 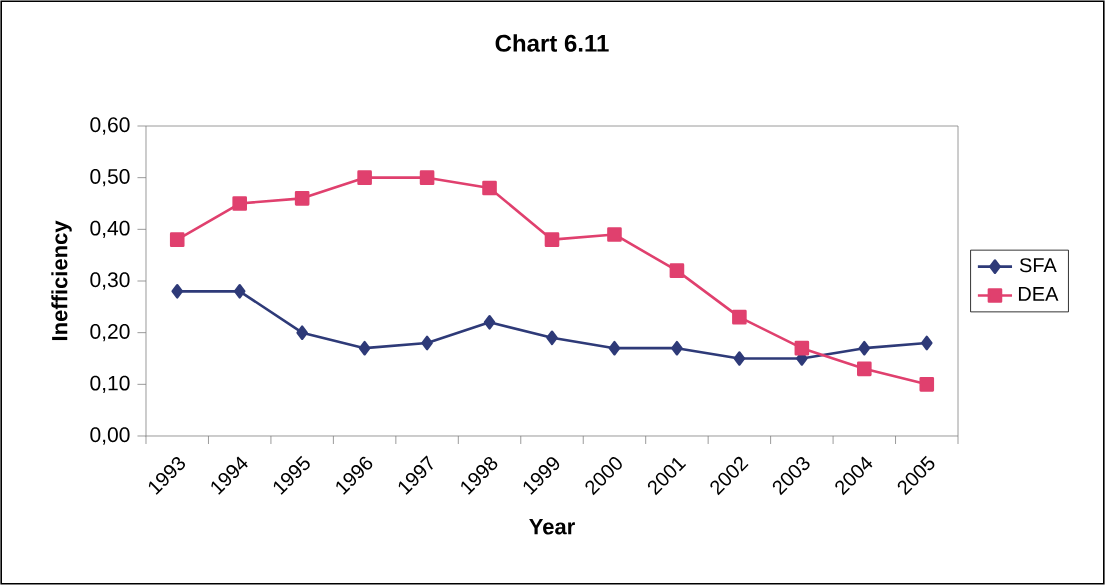 What do you see at coordinates (110, 333) in the screenshot?
I see `y-tick-label: 0,20` at bounding box center [110, 333].